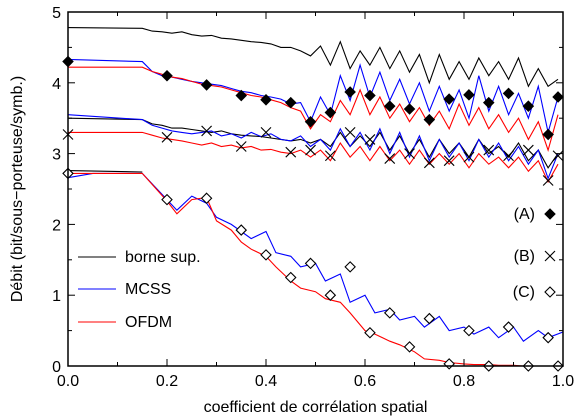 This screenshot has width=587, height=416. I want to click on y-axis-label: Débit (bit/sous−porteuse/symb.), so click(17, 189).